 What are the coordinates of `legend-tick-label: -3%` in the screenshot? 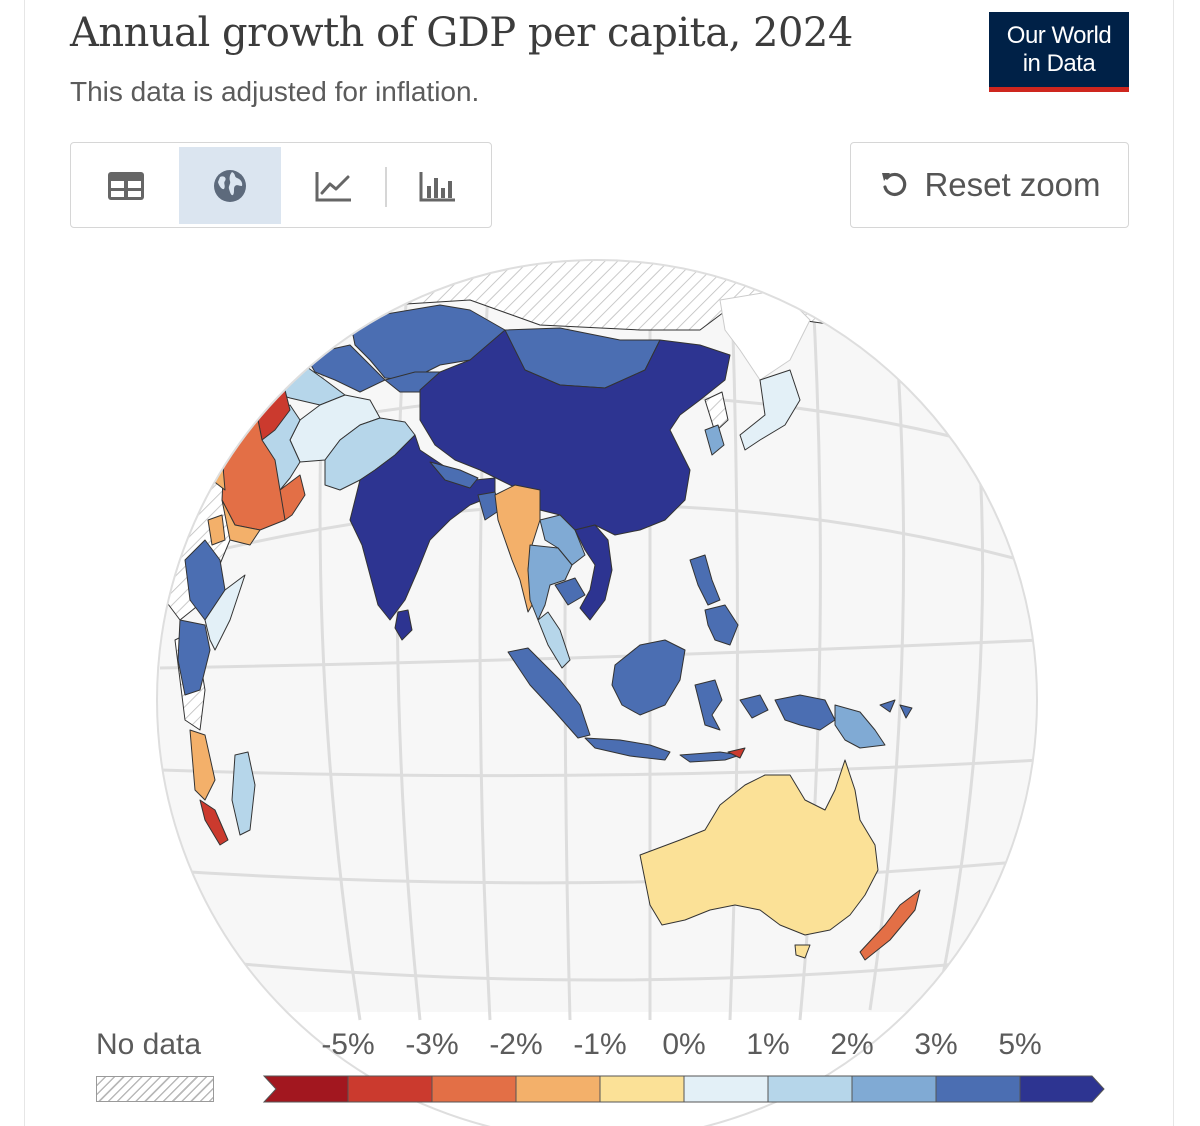 It's located at (432, 1044).